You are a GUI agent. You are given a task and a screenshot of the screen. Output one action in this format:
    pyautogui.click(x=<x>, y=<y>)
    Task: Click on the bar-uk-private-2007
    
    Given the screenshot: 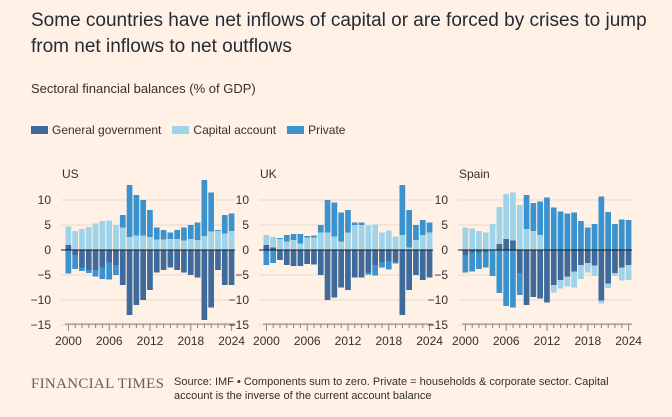 What is the action you would take?
    pyautogui.click(x=314, y=236)
    